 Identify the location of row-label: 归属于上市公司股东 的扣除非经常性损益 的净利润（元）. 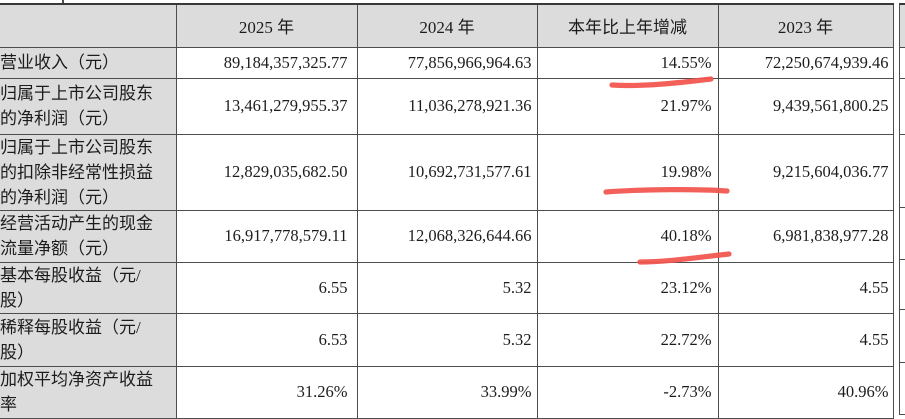
(88, 172).